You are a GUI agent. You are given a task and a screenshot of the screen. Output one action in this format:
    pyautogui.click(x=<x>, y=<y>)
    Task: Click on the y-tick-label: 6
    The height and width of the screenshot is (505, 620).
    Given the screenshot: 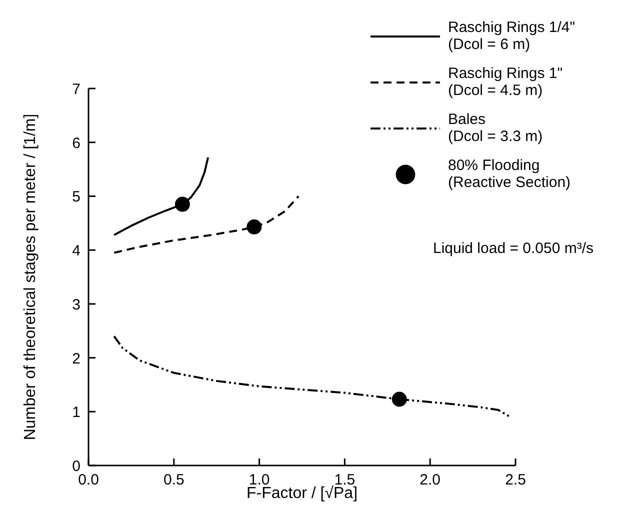 What is the action you would take?
    pyautogui.click(x=76, y=143)
    